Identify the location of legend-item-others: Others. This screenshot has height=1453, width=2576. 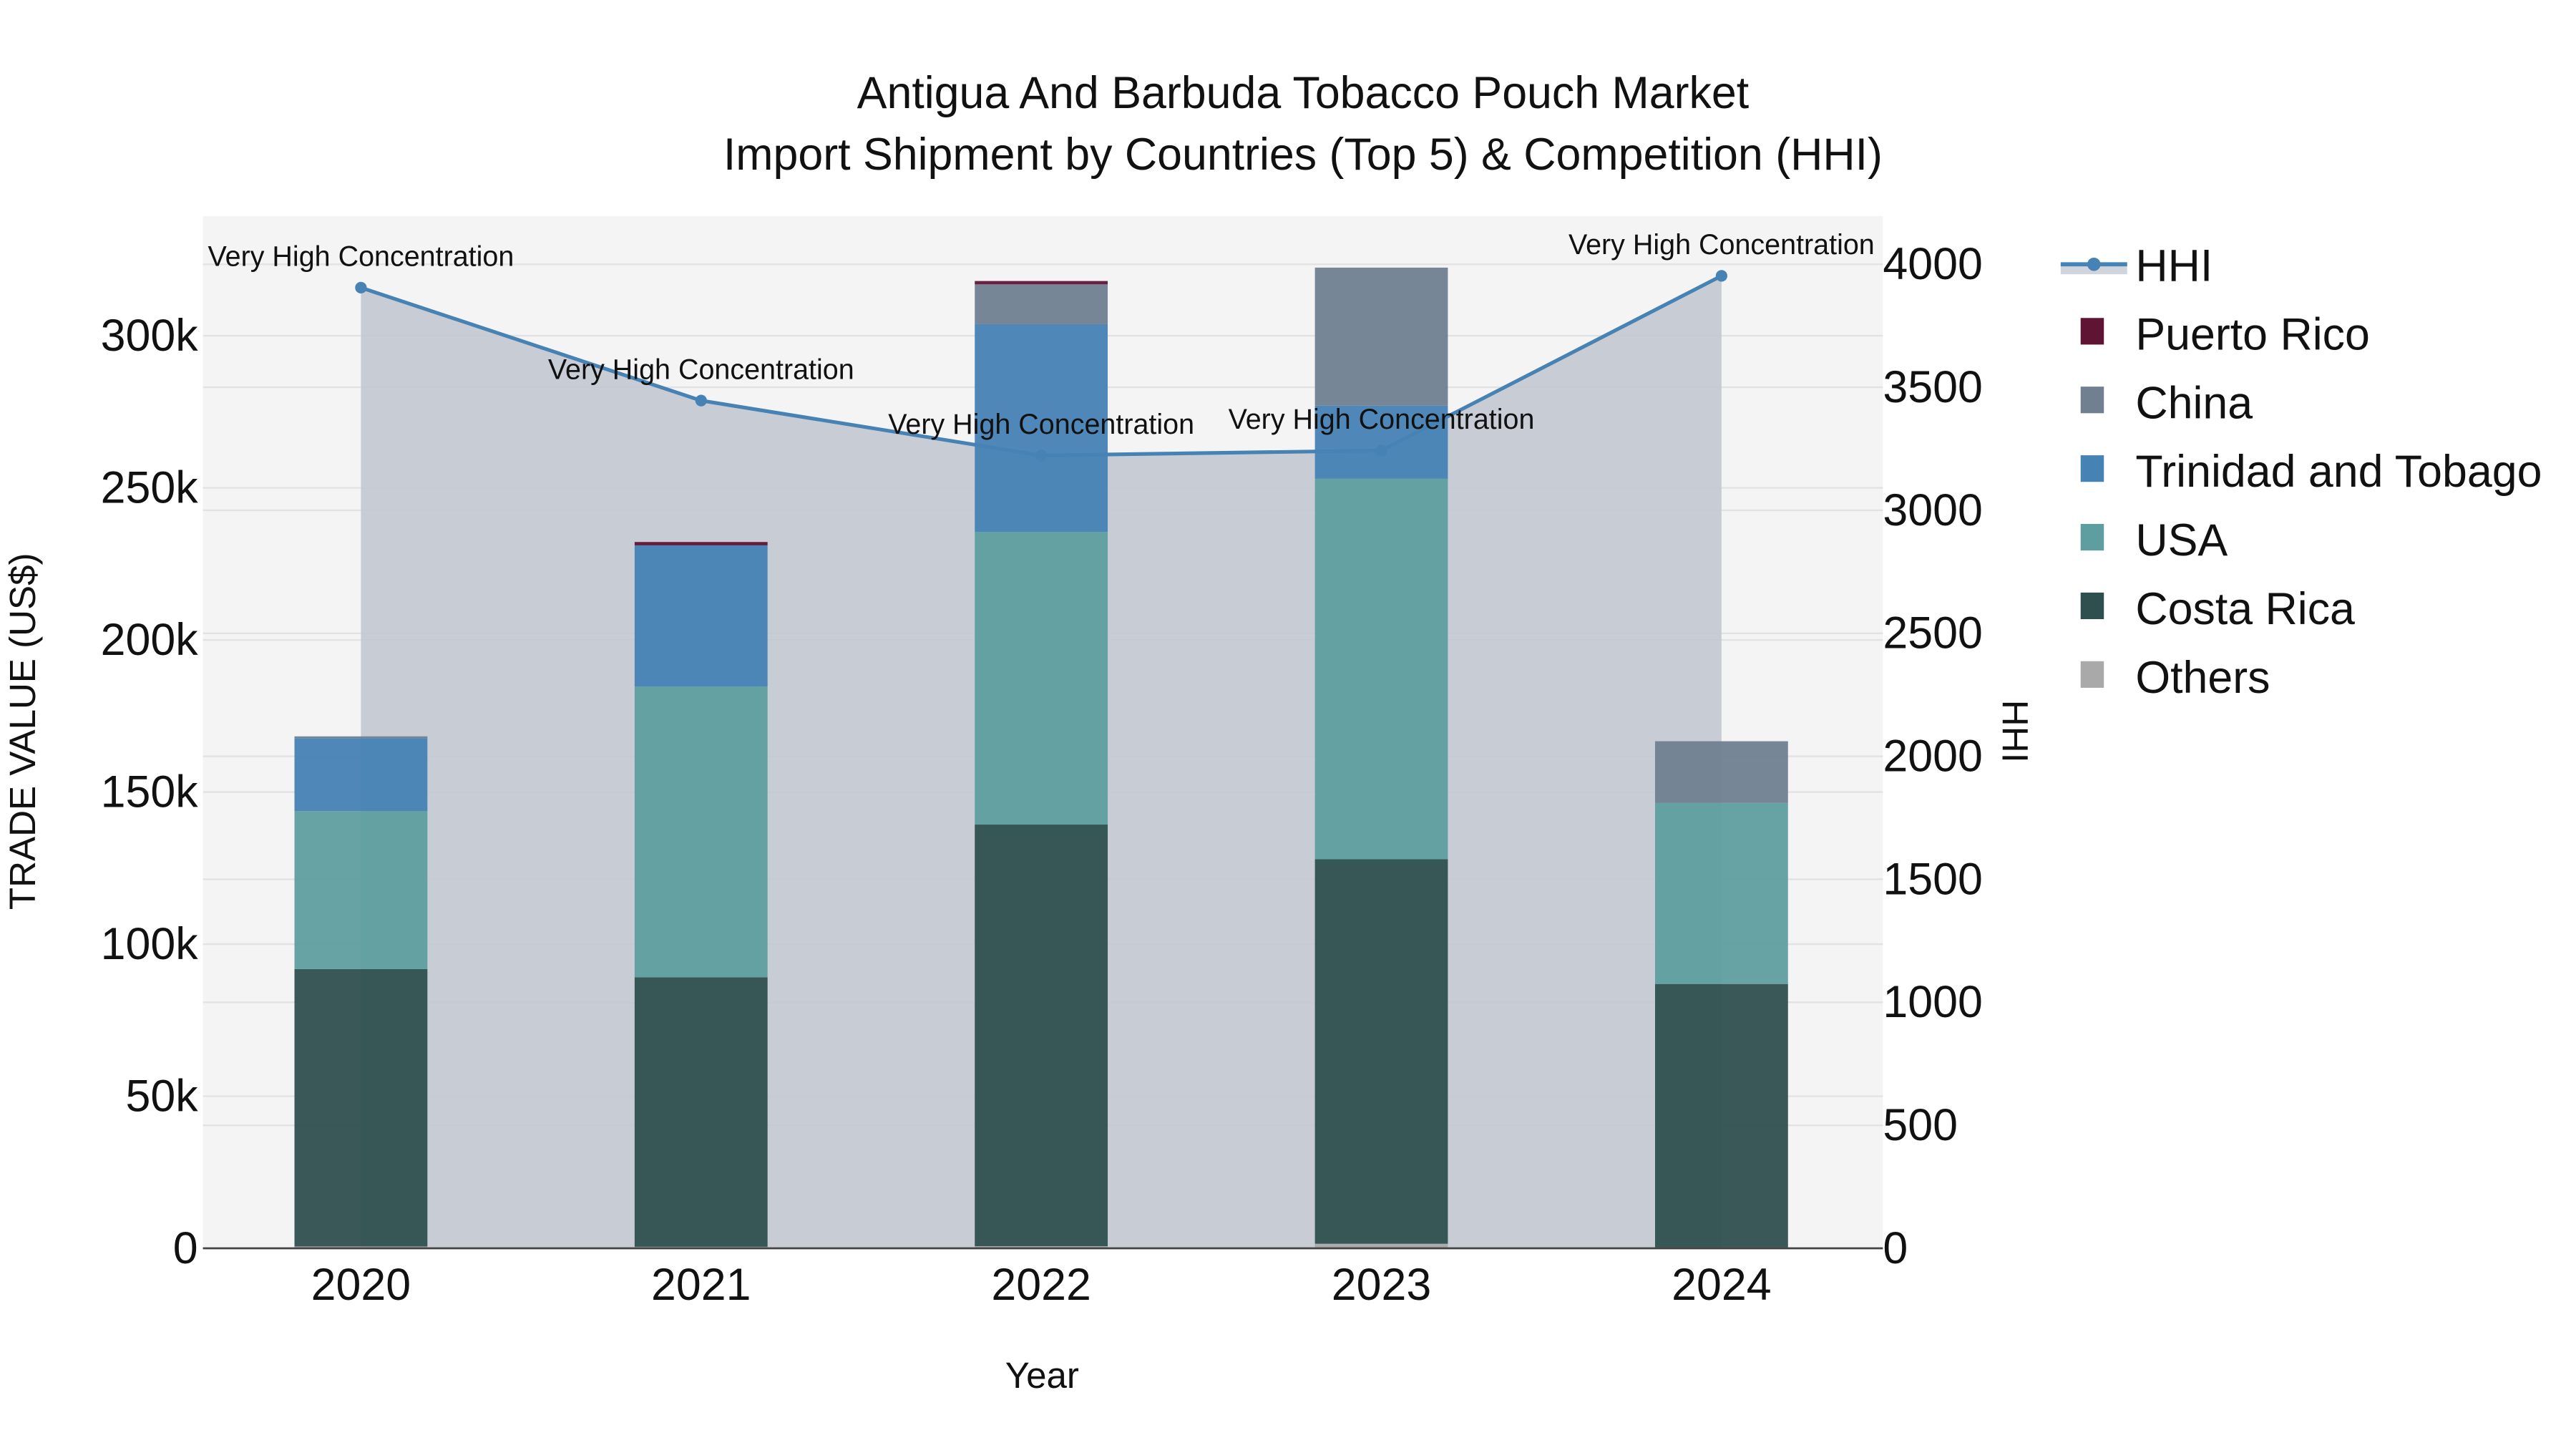
(2175, 678).